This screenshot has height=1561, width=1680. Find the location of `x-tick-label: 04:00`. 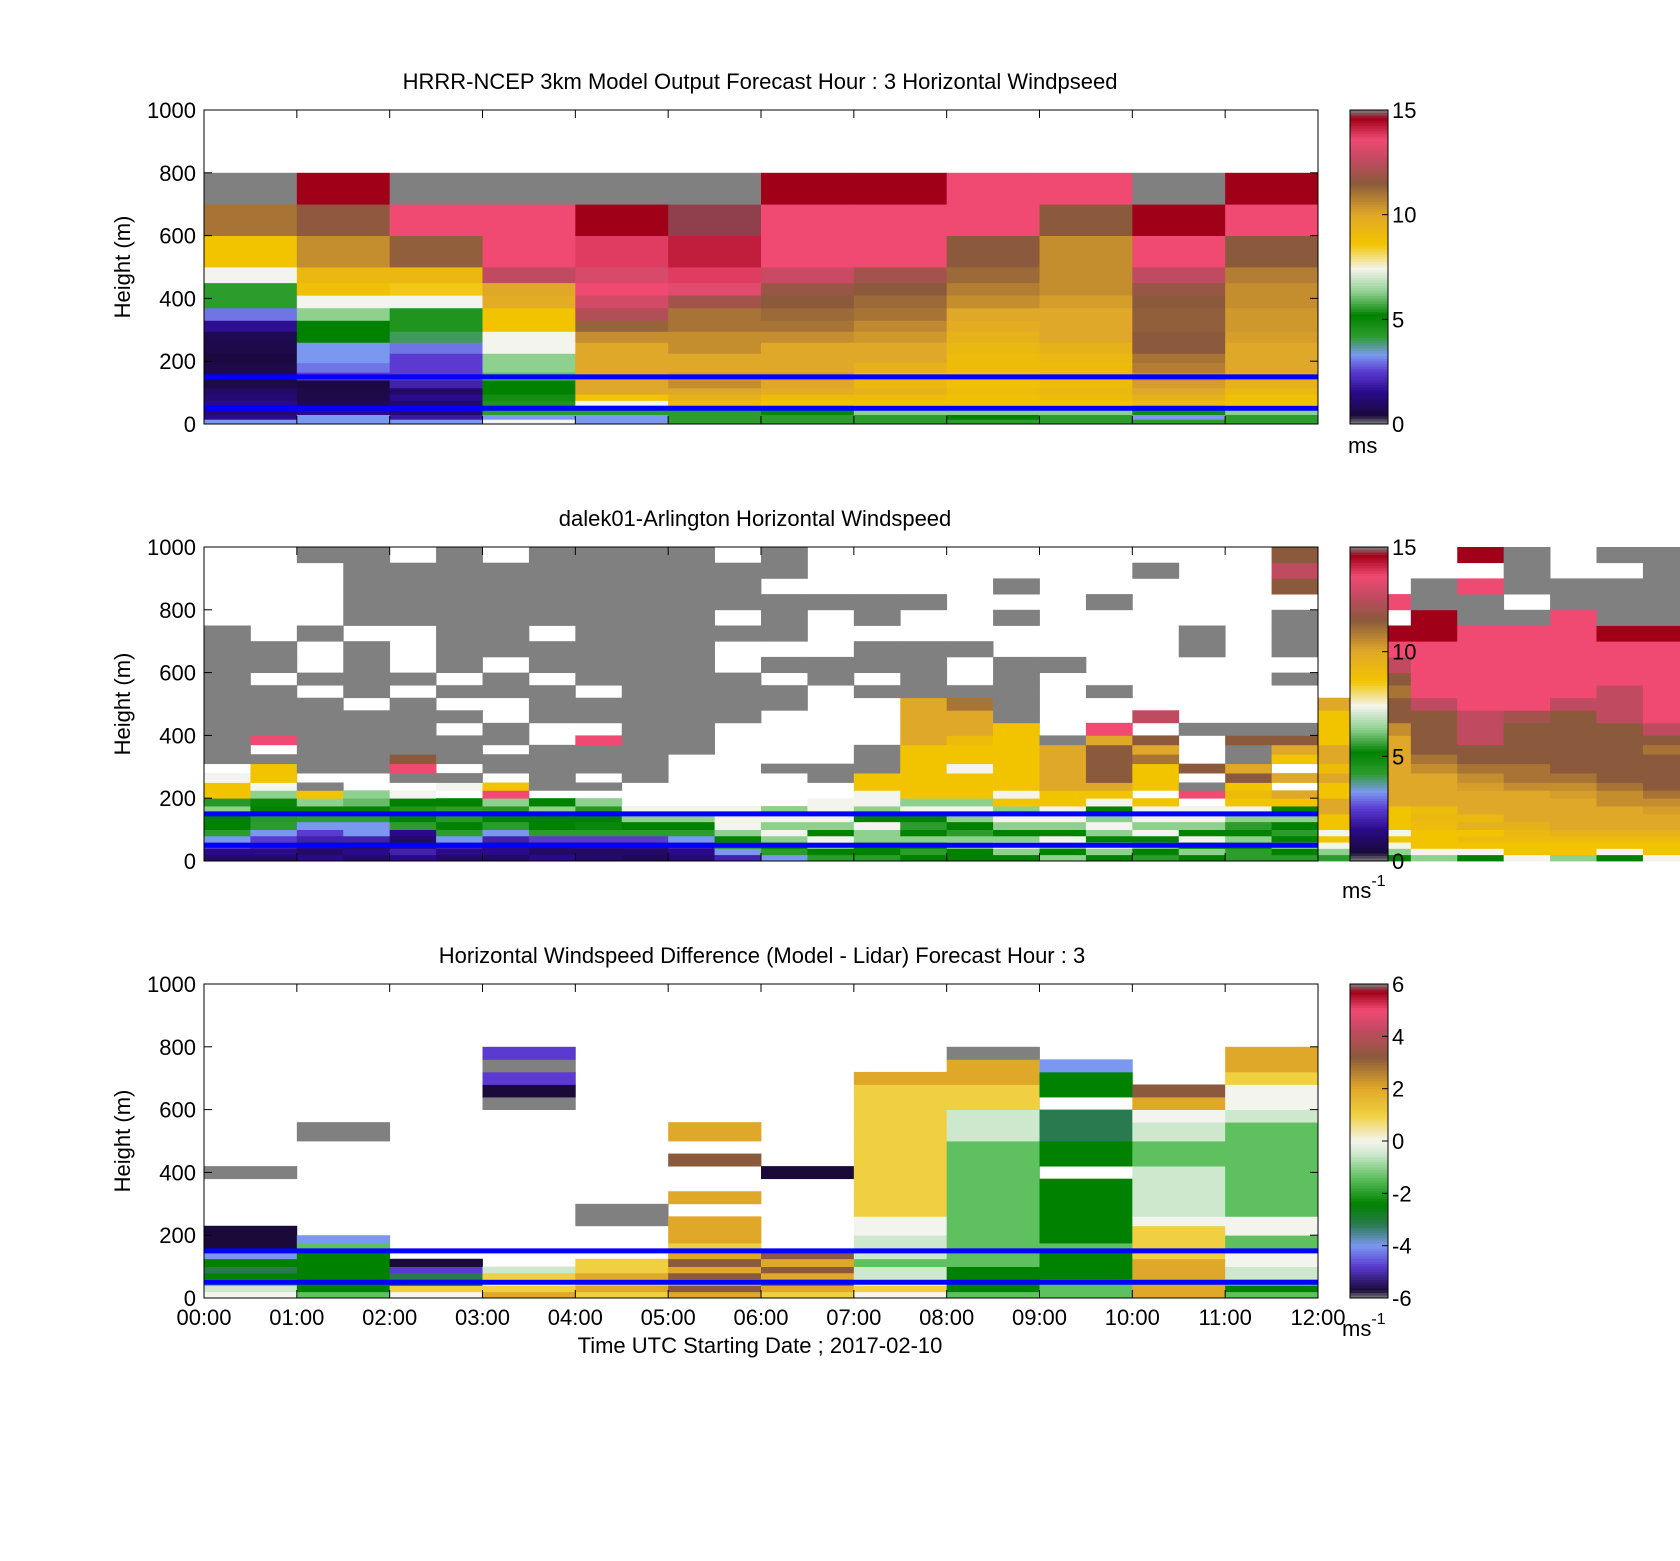

x-tick-label: 04:00 is located at coordinates (575, 1317).